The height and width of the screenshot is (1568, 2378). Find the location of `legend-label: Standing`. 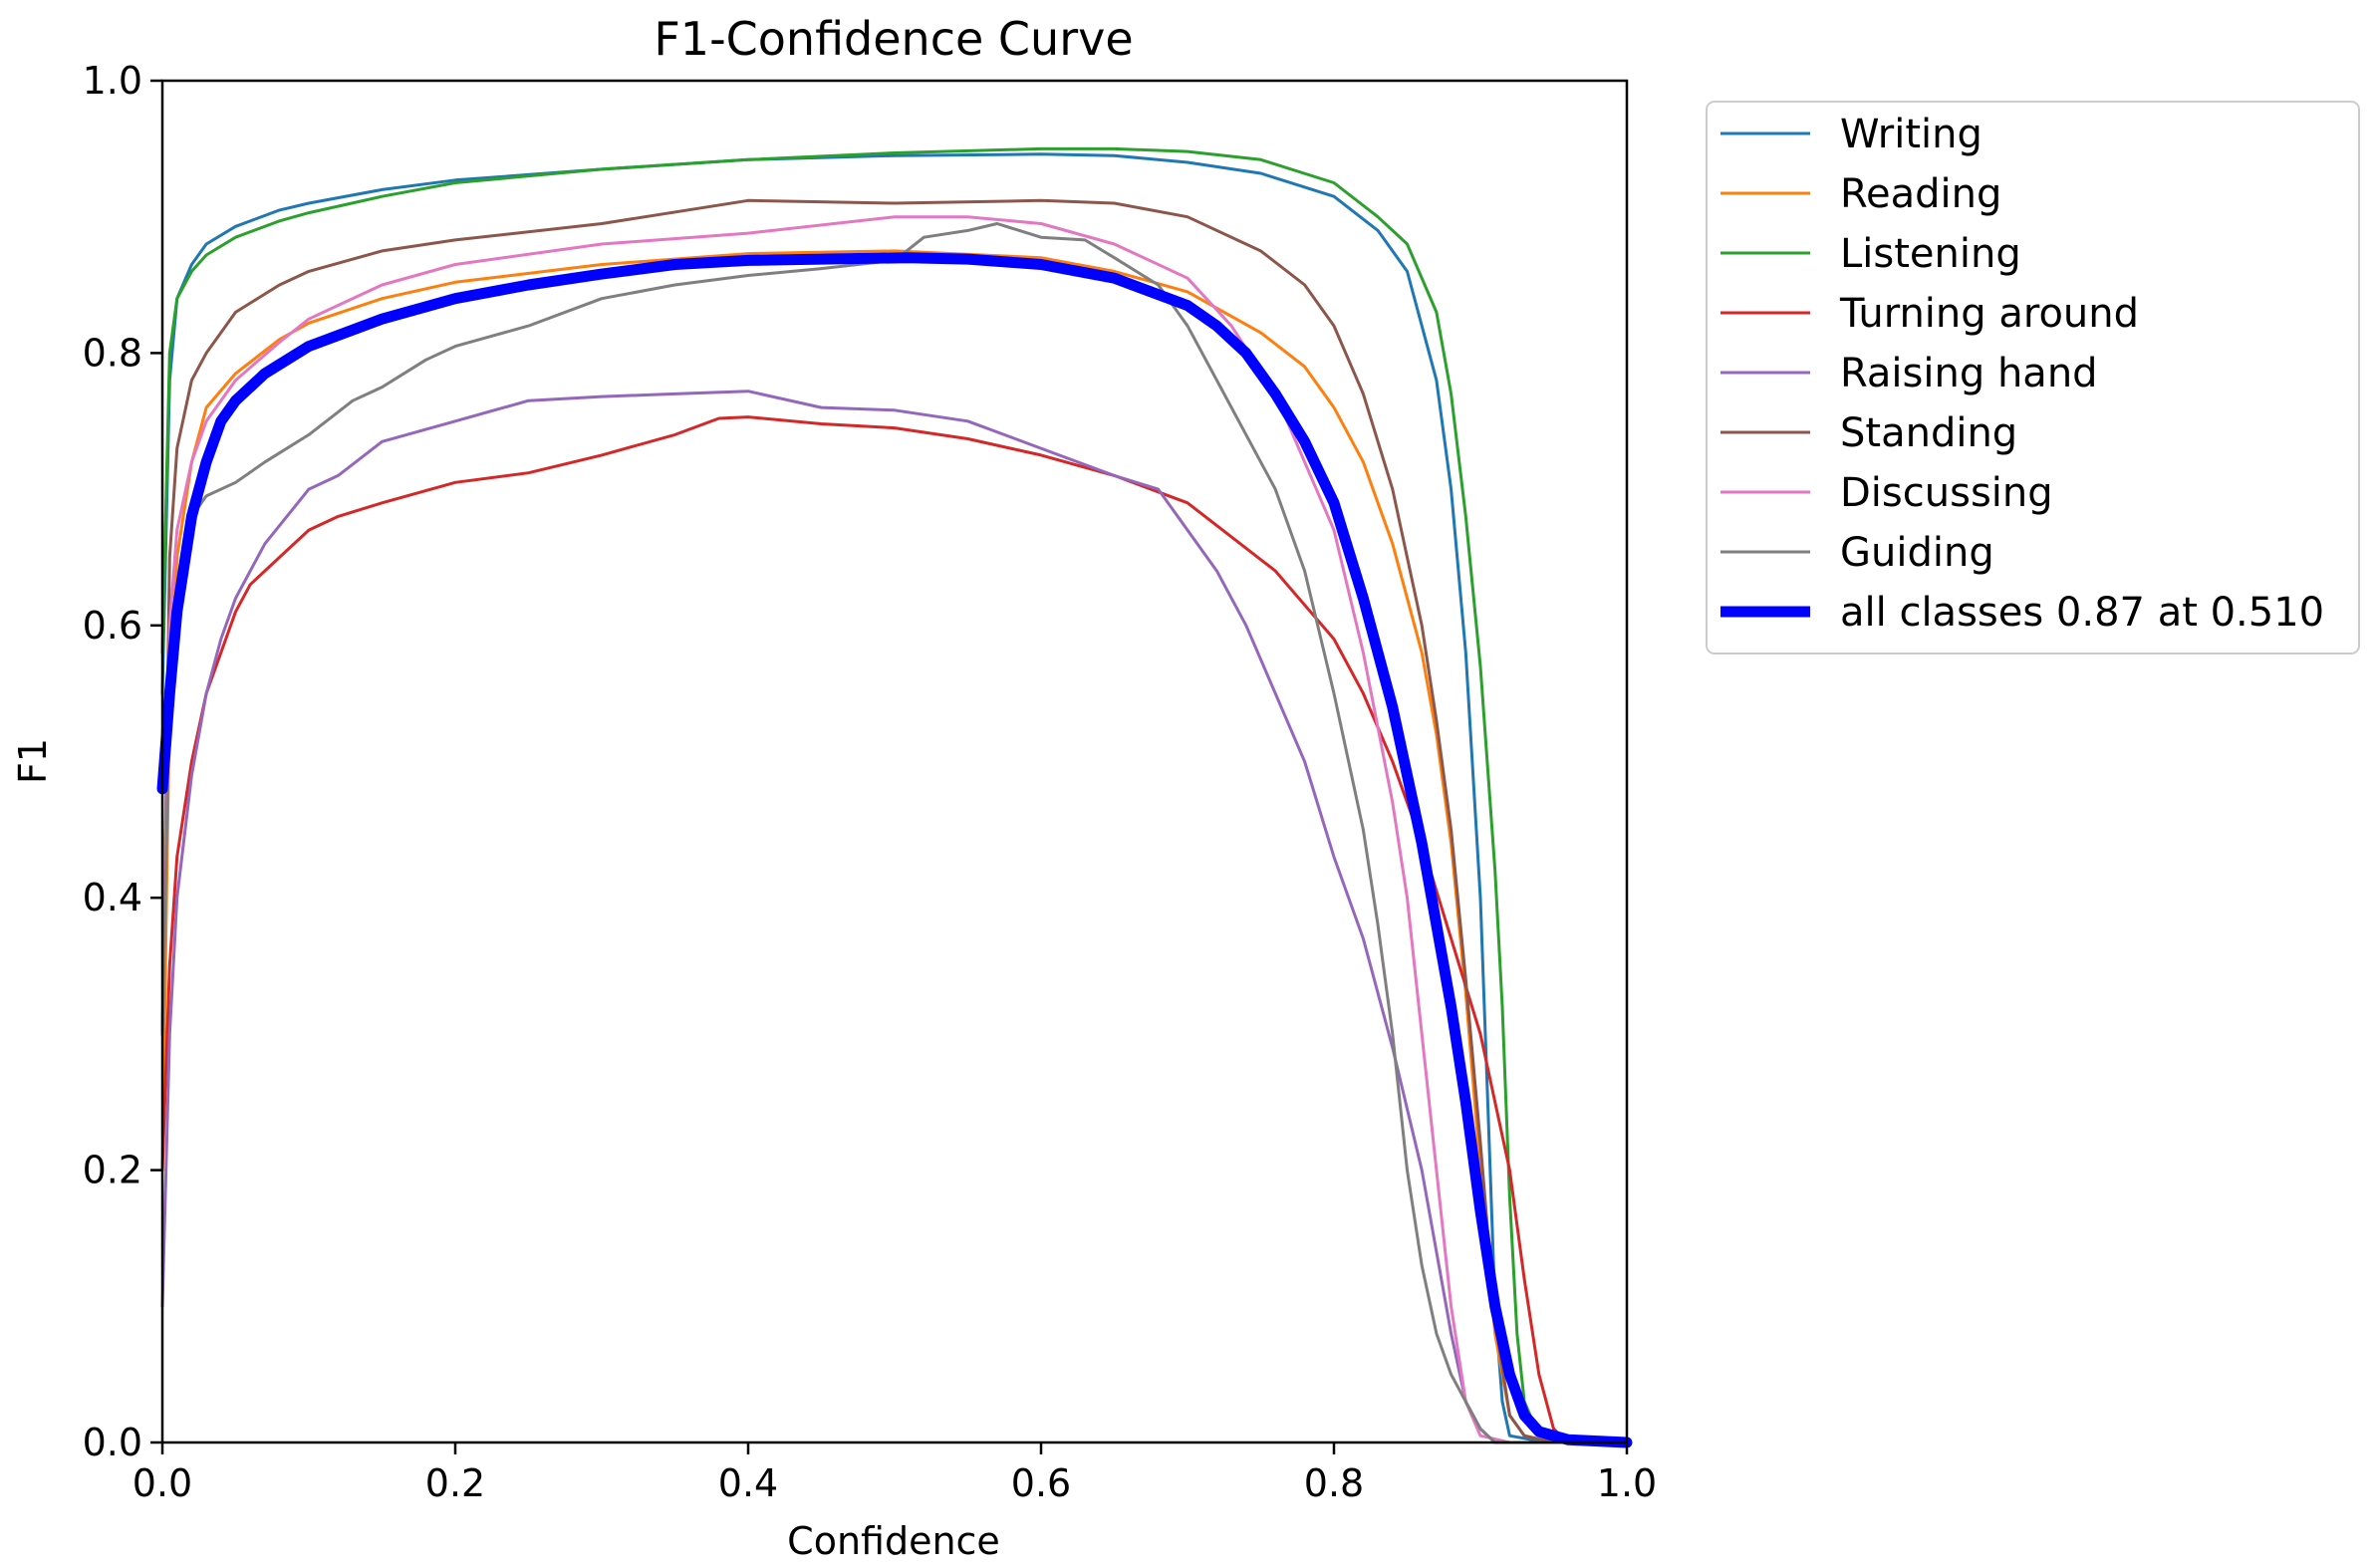

legend-label: Standing is located at coordinates (1928, 433).